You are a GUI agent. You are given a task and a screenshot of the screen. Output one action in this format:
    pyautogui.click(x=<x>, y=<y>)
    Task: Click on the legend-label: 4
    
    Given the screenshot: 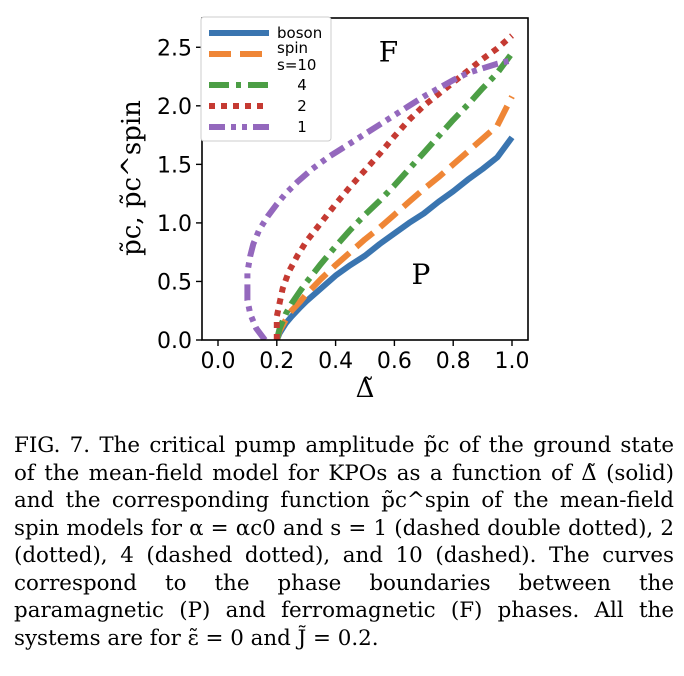 What is the action you would take?
    pyautogui.click(x=302, y=85)
    